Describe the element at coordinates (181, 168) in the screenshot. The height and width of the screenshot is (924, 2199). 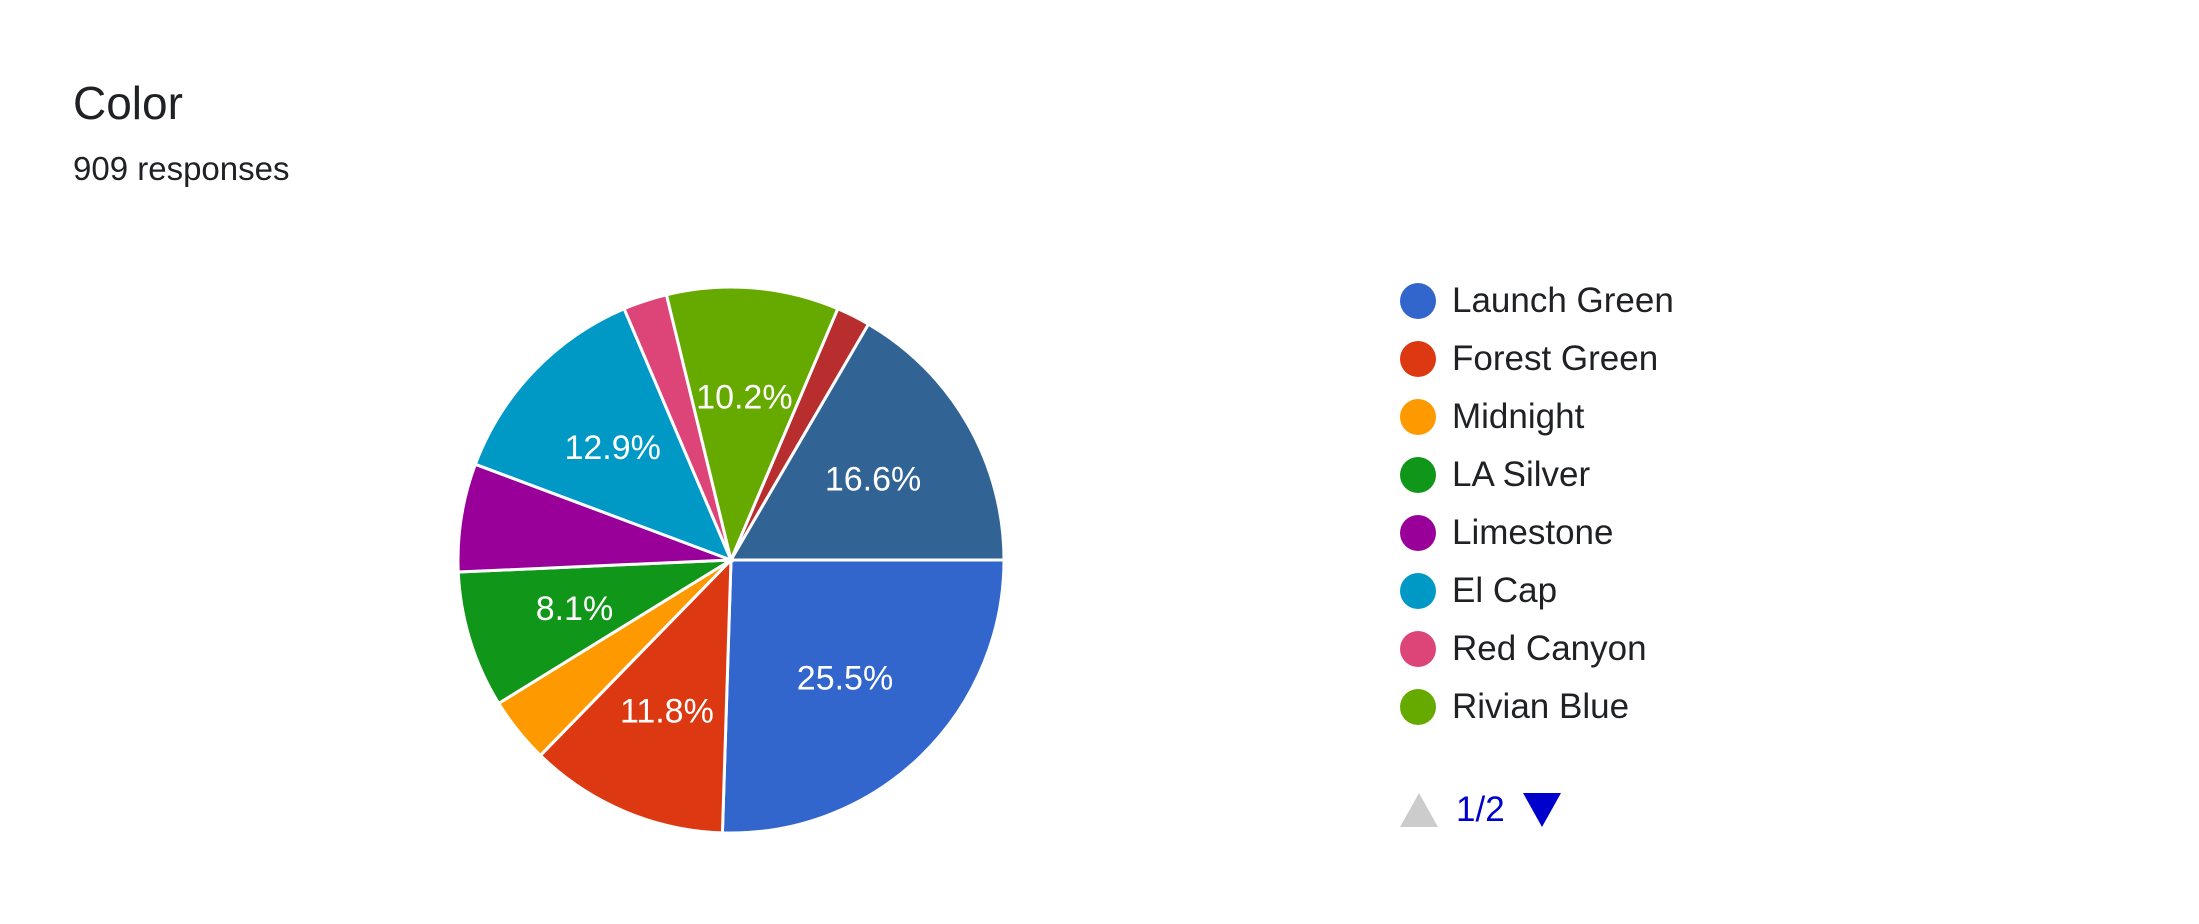
I see `response-count: 909 responses` at that location.